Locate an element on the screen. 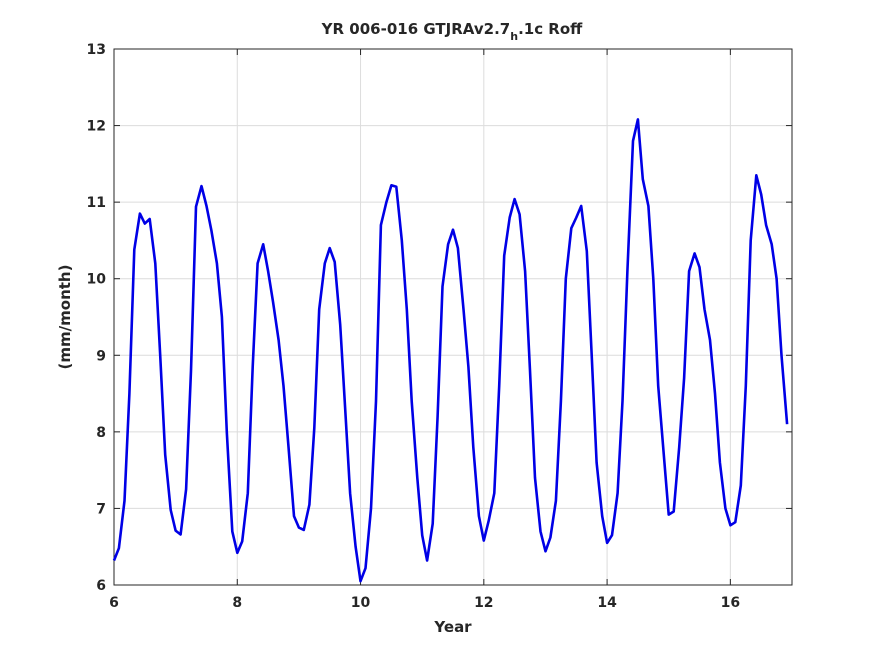 This screenshot has width=875, height=656. y-tick-label: 9 is located at coordinates (101, 356).